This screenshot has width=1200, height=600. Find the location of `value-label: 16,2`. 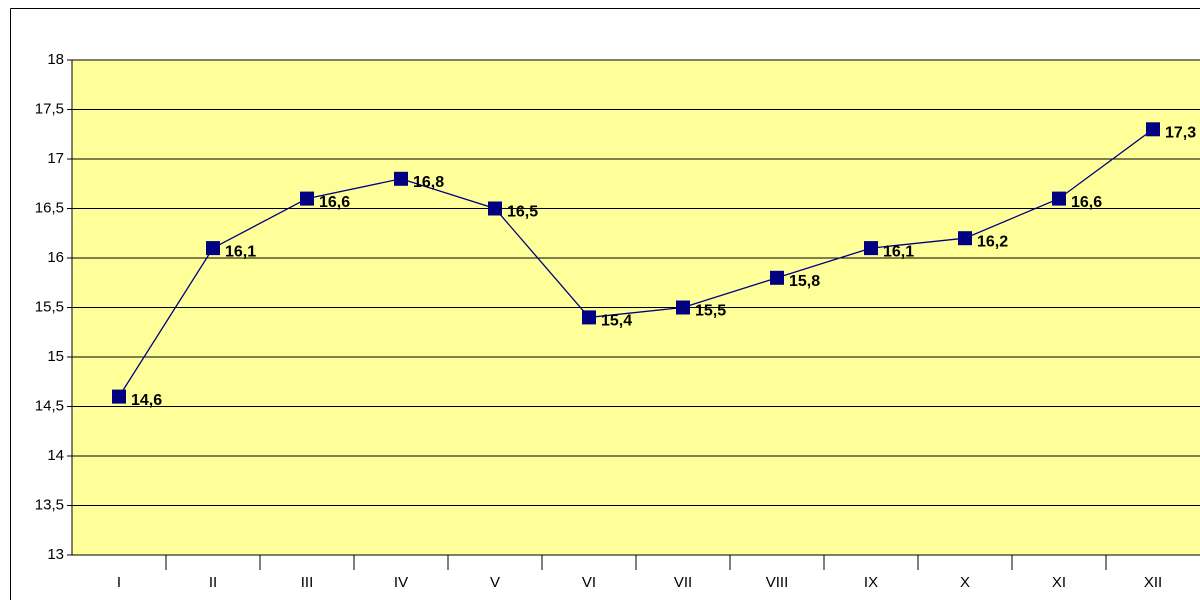

value-label: 16,2 is located at coordinates (992, 241).